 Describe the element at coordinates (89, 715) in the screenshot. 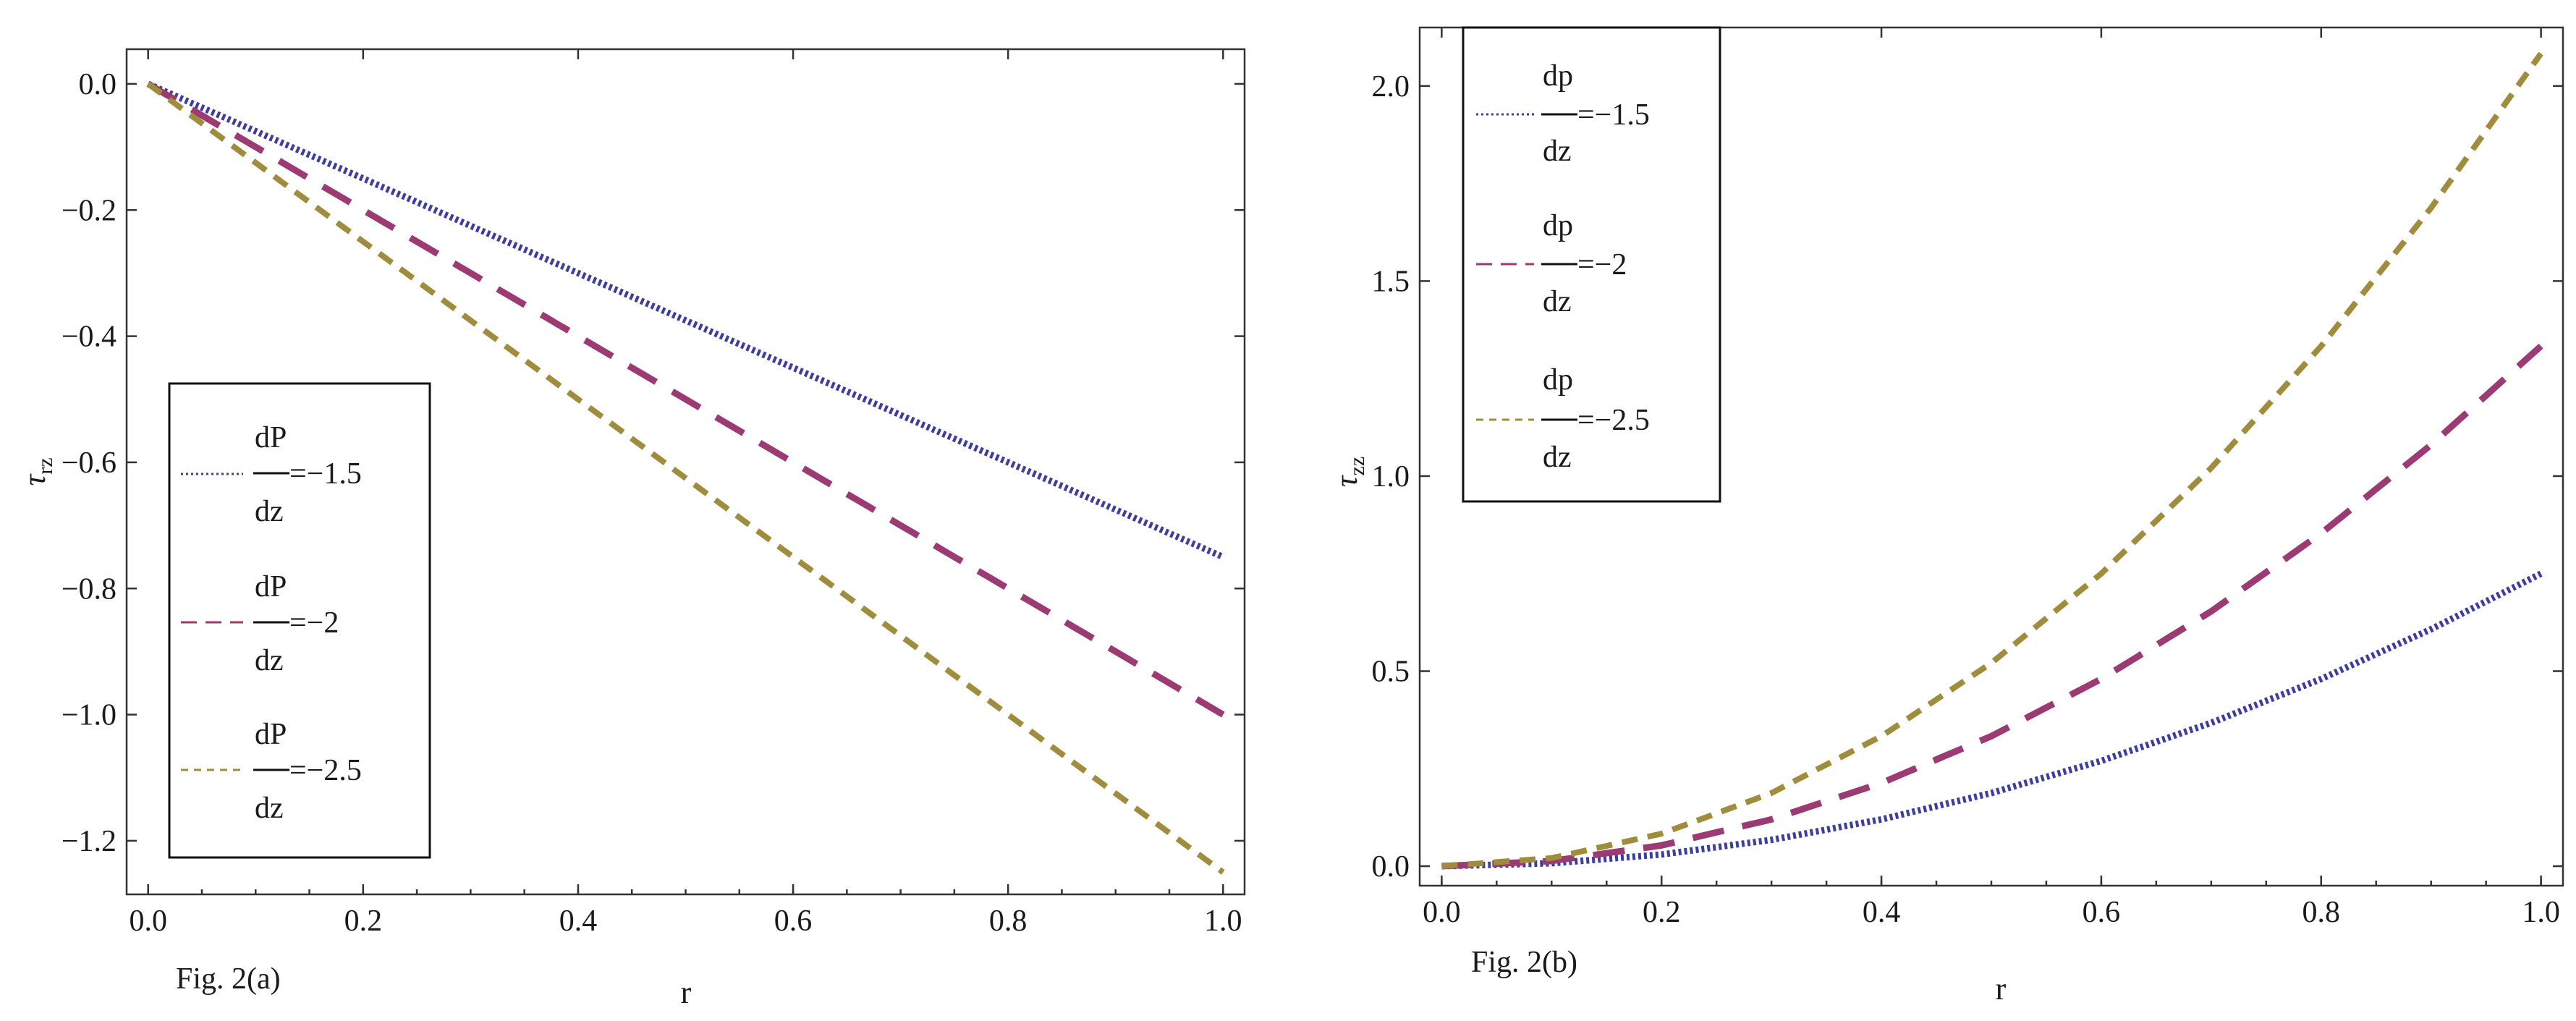

I see `panel-a-y-tick-label: −1.0` at that location.